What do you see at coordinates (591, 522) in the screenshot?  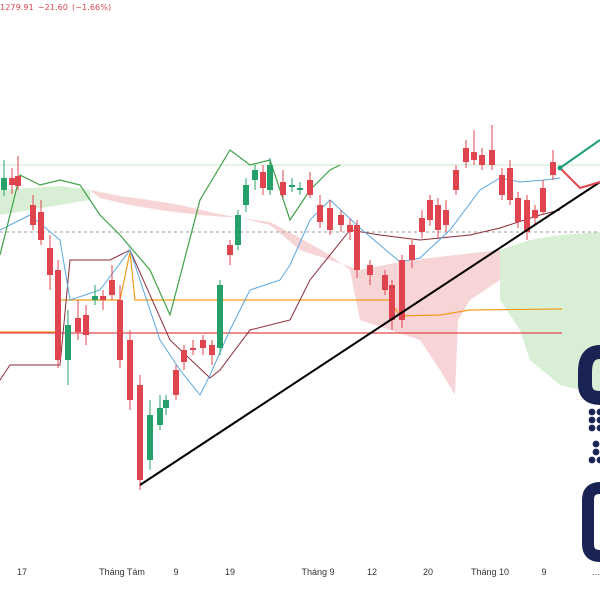 I see `logo-mark-bottom` at bounding box center [591, 522].